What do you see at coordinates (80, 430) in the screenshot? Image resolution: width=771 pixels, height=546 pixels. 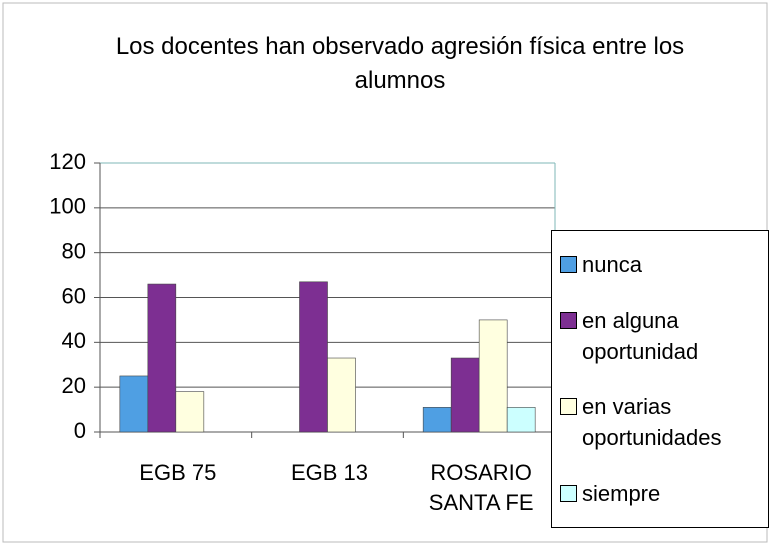 I see `y-tick-label: 0` at bounding box center [80, 430].